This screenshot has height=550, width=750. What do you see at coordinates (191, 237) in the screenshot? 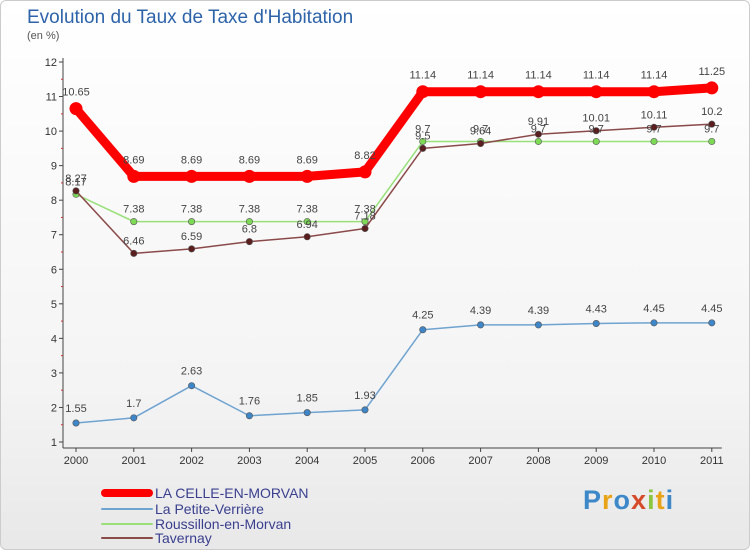
I see `data-label-3: 6.59` at bounding box center [191, 237].